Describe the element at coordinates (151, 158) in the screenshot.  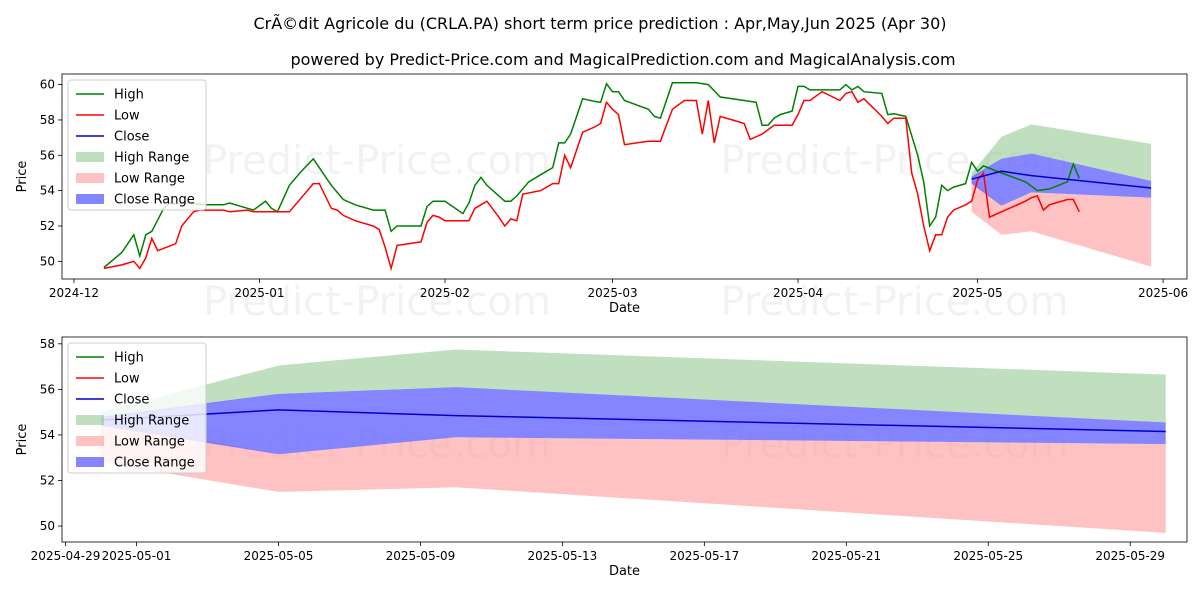
I see `top-legend-label-high-range: High Range` at that location.